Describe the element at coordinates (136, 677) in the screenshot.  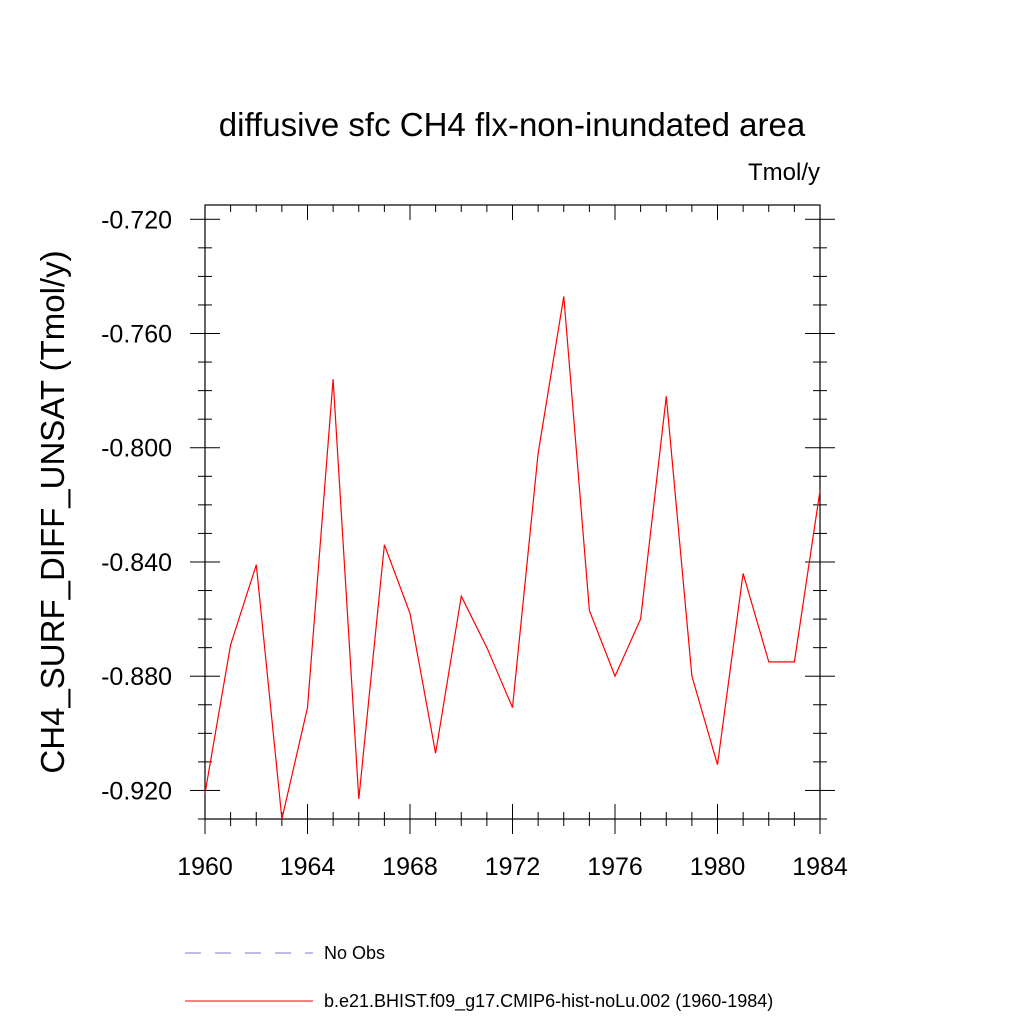
I see `y-tick-label: -0.880` at that location.